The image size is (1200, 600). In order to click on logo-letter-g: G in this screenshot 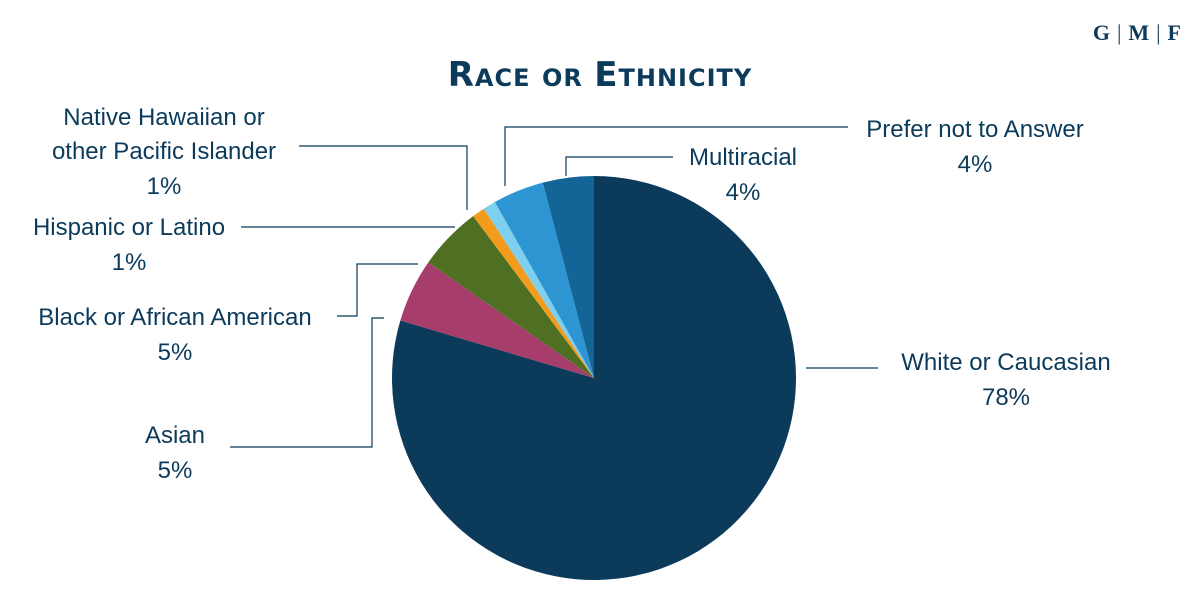, I will do `click(1101, 32)`.